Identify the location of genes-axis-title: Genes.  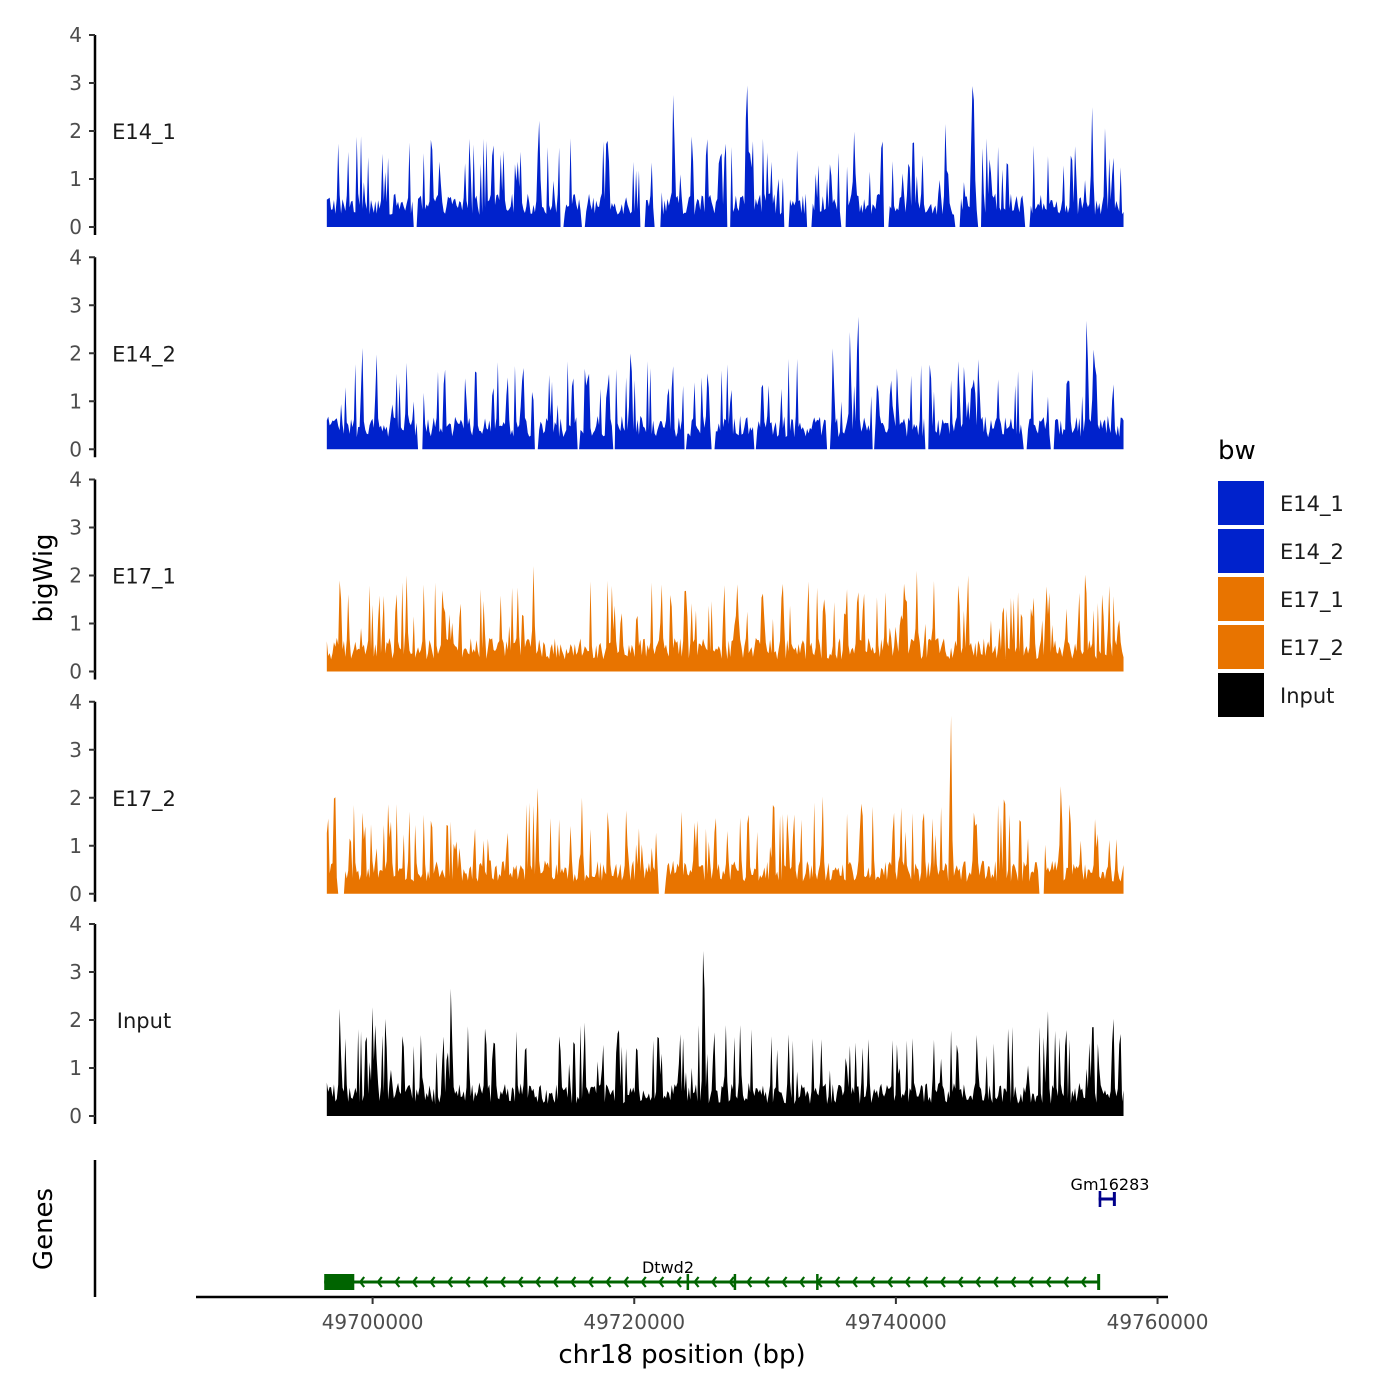
(44, 1229).